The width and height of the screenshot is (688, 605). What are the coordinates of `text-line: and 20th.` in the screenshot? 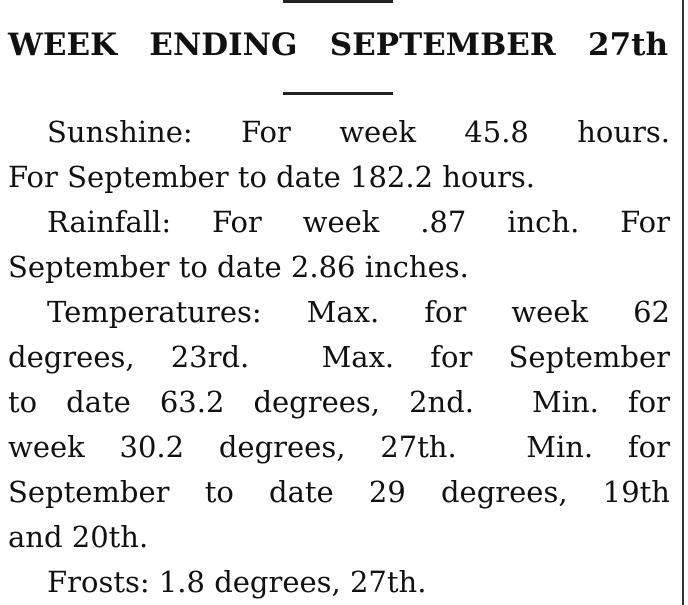 It's located at (78, 537).